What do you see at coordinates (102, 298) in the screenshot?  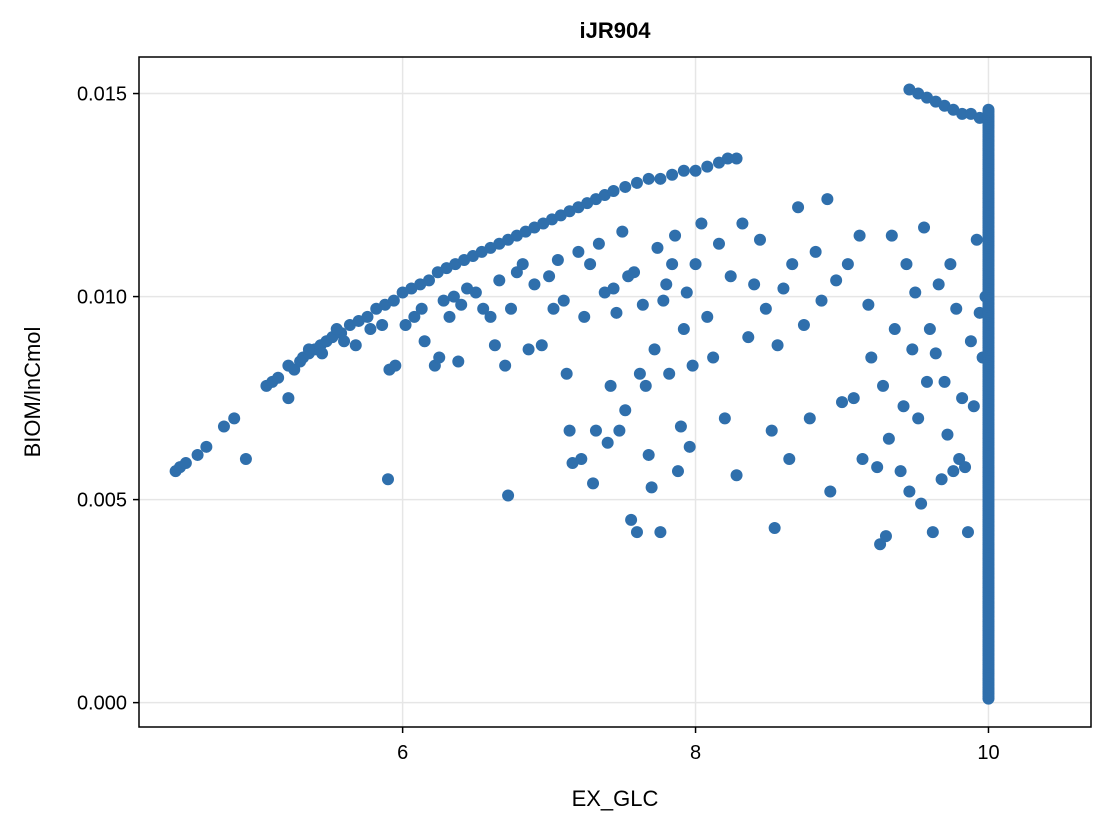 I see `y-tick-label: 0.010` at bounding box center [102, 298].